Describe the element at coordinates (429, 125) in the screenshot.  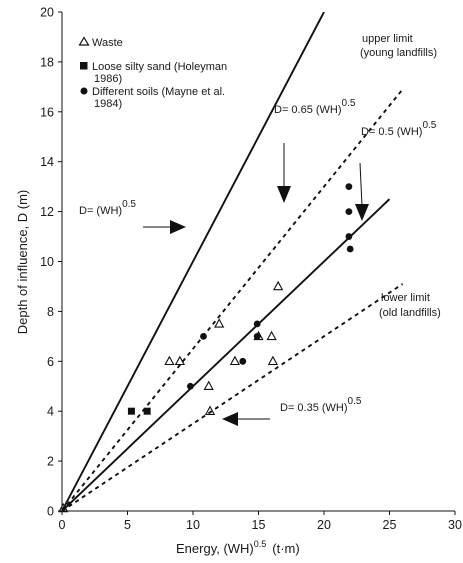
I see `line-label-d-05-sup: 0.5` at that location.